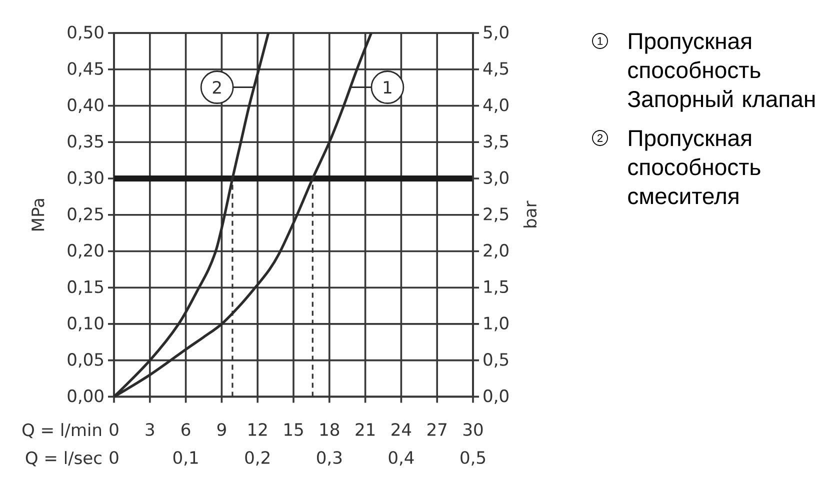  Describe the element at coordinates (293, 429) in the screenshot. I see `x-tick-label: 15` at that location.